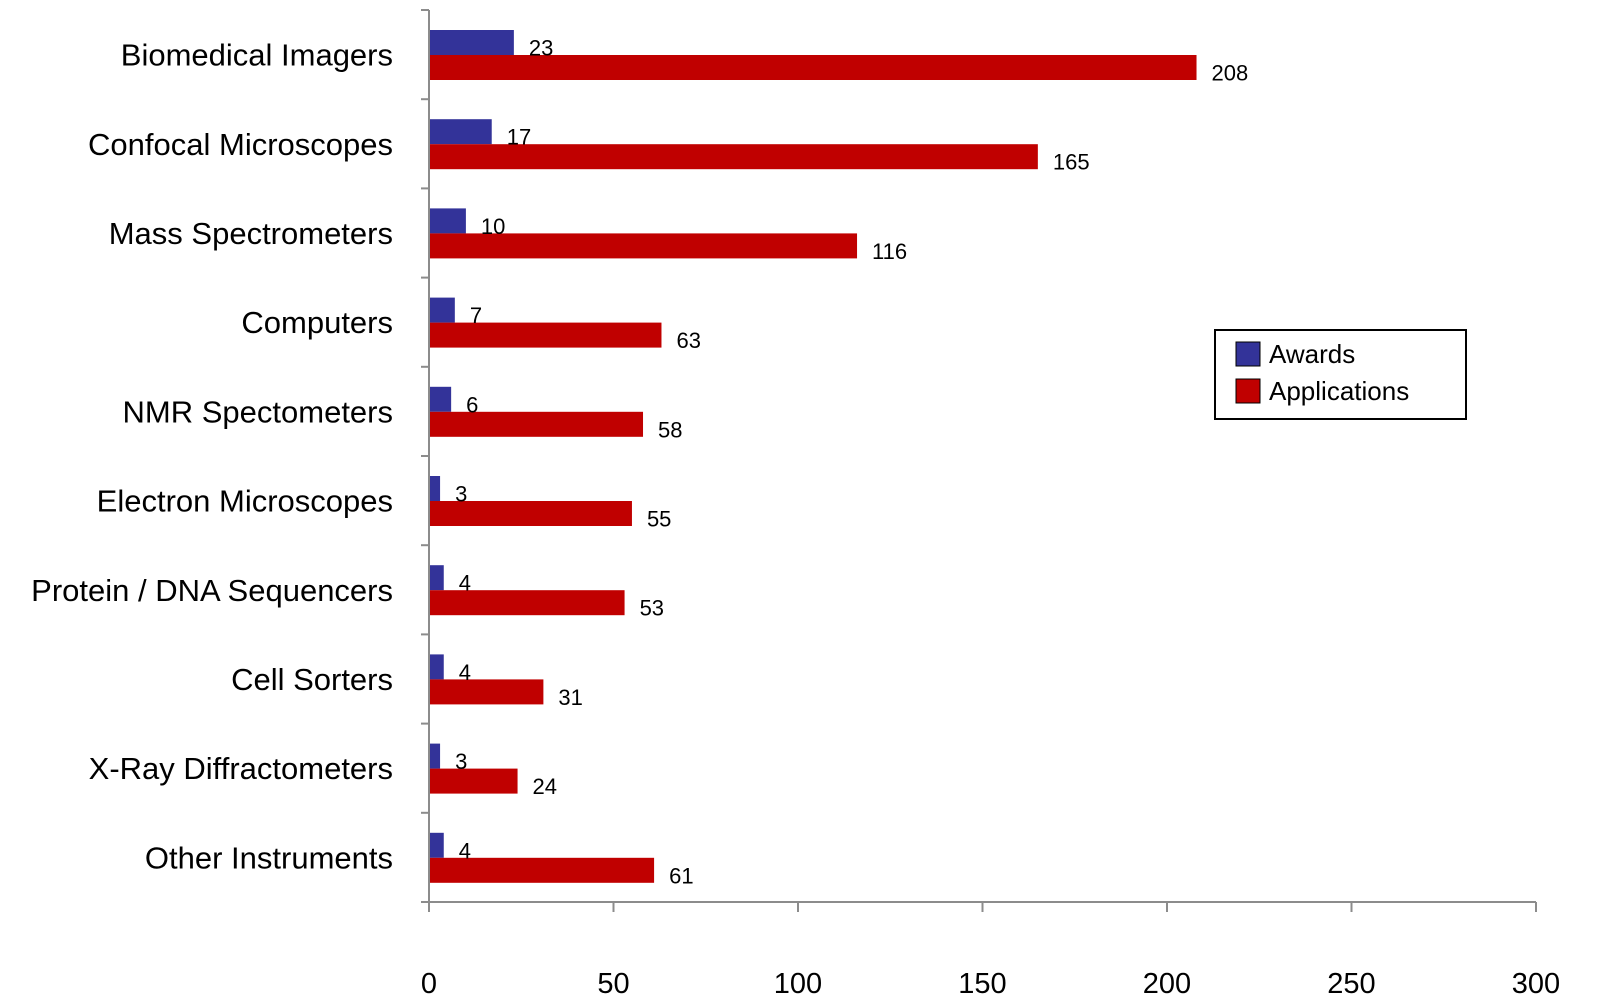 The width and height of the screenshot is (1606, 999). What do you see at coordinates (240, 144) in the screenshot?
I see `category-label: Confocal Microscopes` at bounding box center [240, 144].